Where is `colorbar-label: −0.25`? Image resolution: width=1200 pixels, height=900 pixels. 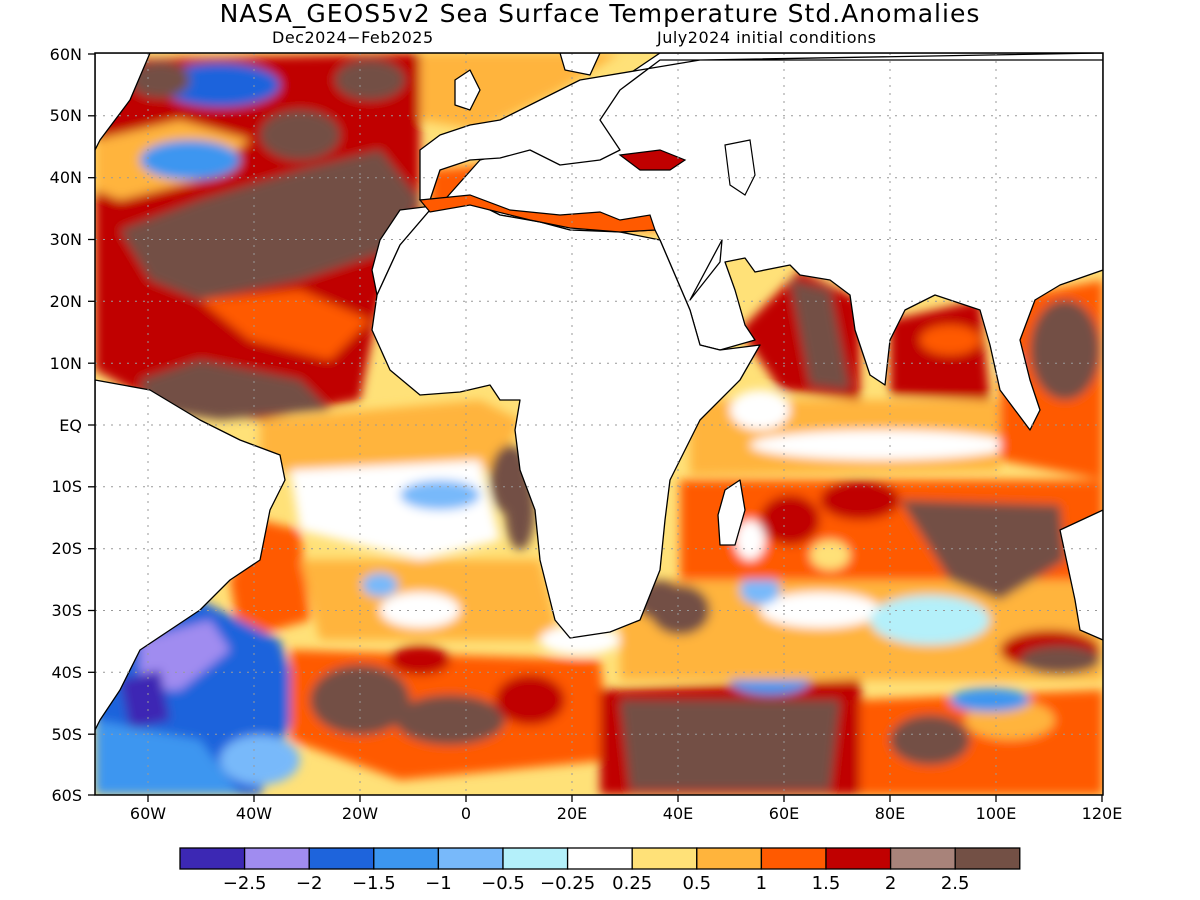
colorbar-label: −0.25 is located at coordinates (568, 883).